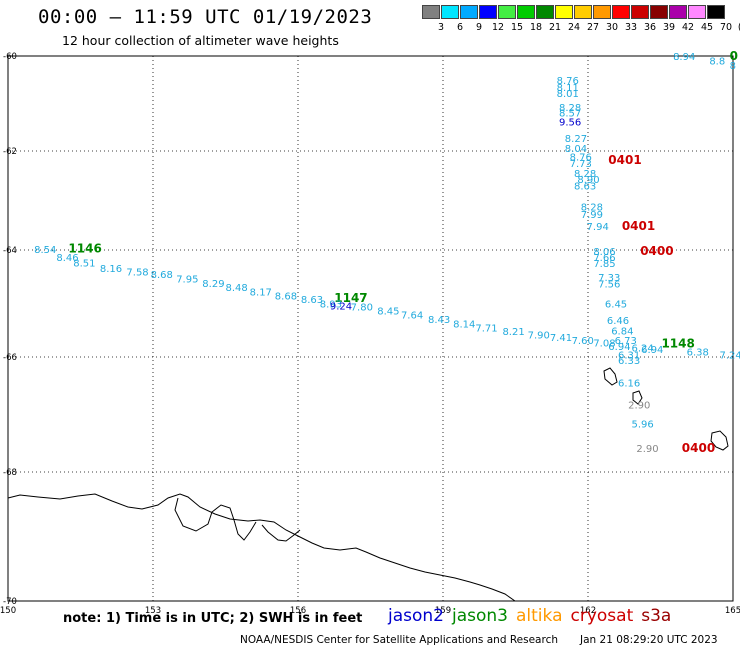 This screenshot has width=740, height=650. Describe the element at coordinates (602, 616) in the screenshot. I see `legend-item-cryosat: cryosat` at that location.